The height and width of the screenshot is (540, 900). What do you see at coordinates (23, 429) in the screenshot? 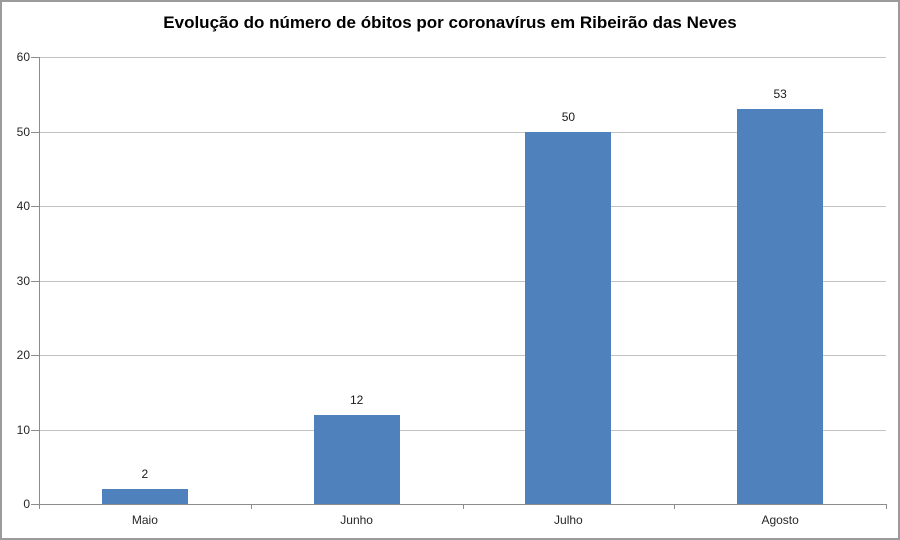
I see `y-tick-label-10: 10` at bounding box center [23, 429].